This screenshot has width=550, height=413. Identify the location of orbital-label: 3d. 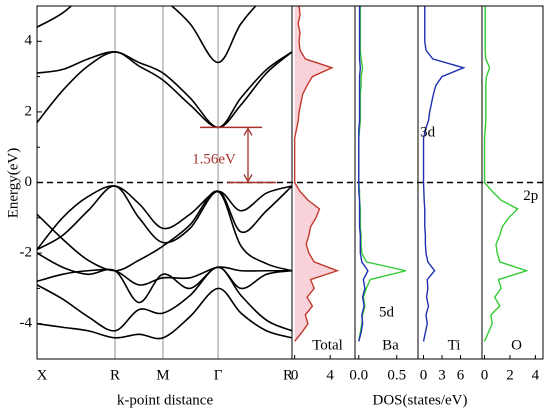
(428, 133).